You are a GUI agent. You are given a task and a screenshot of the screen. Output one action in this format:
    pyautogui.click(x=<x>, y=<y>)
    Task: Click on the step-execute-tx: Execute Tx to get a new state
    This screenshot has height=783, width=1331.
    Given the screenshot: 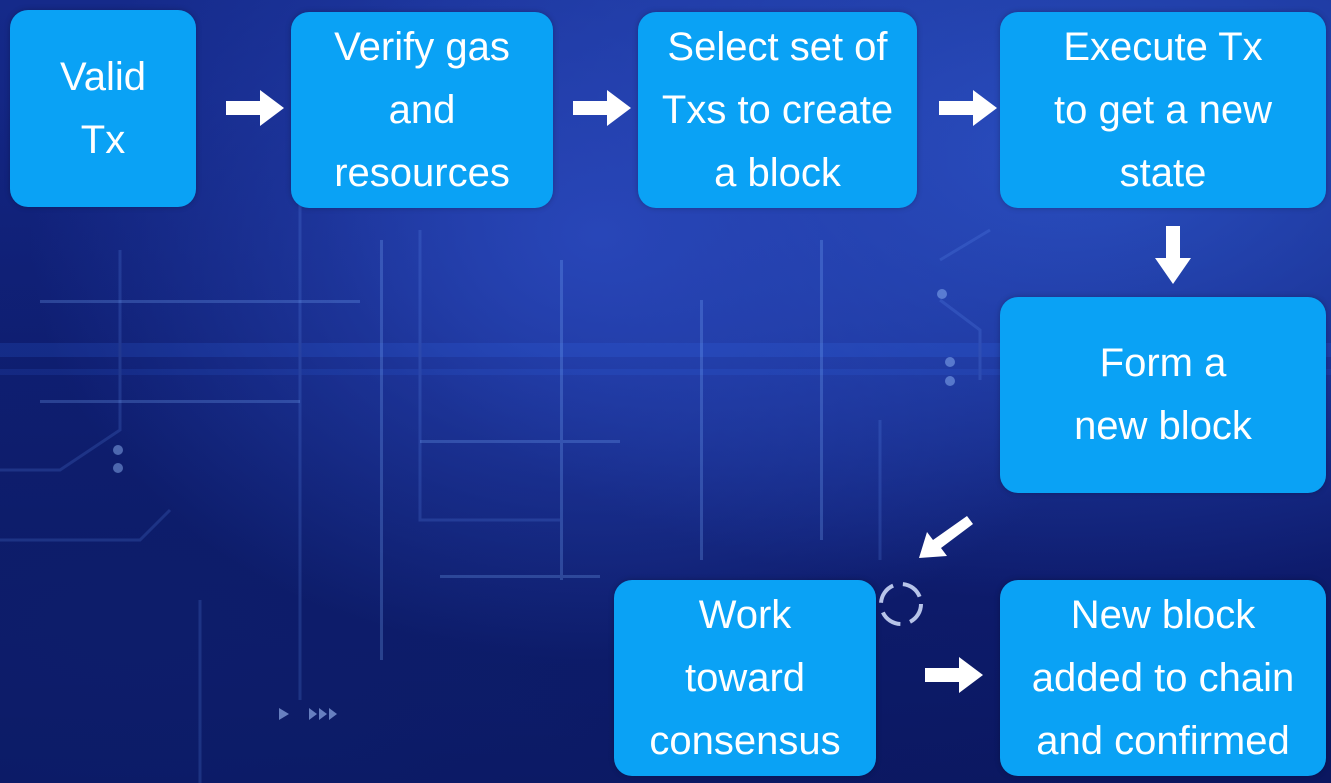 What is the action you would take?
    pyautogui.click(x=1163, y=110)
    